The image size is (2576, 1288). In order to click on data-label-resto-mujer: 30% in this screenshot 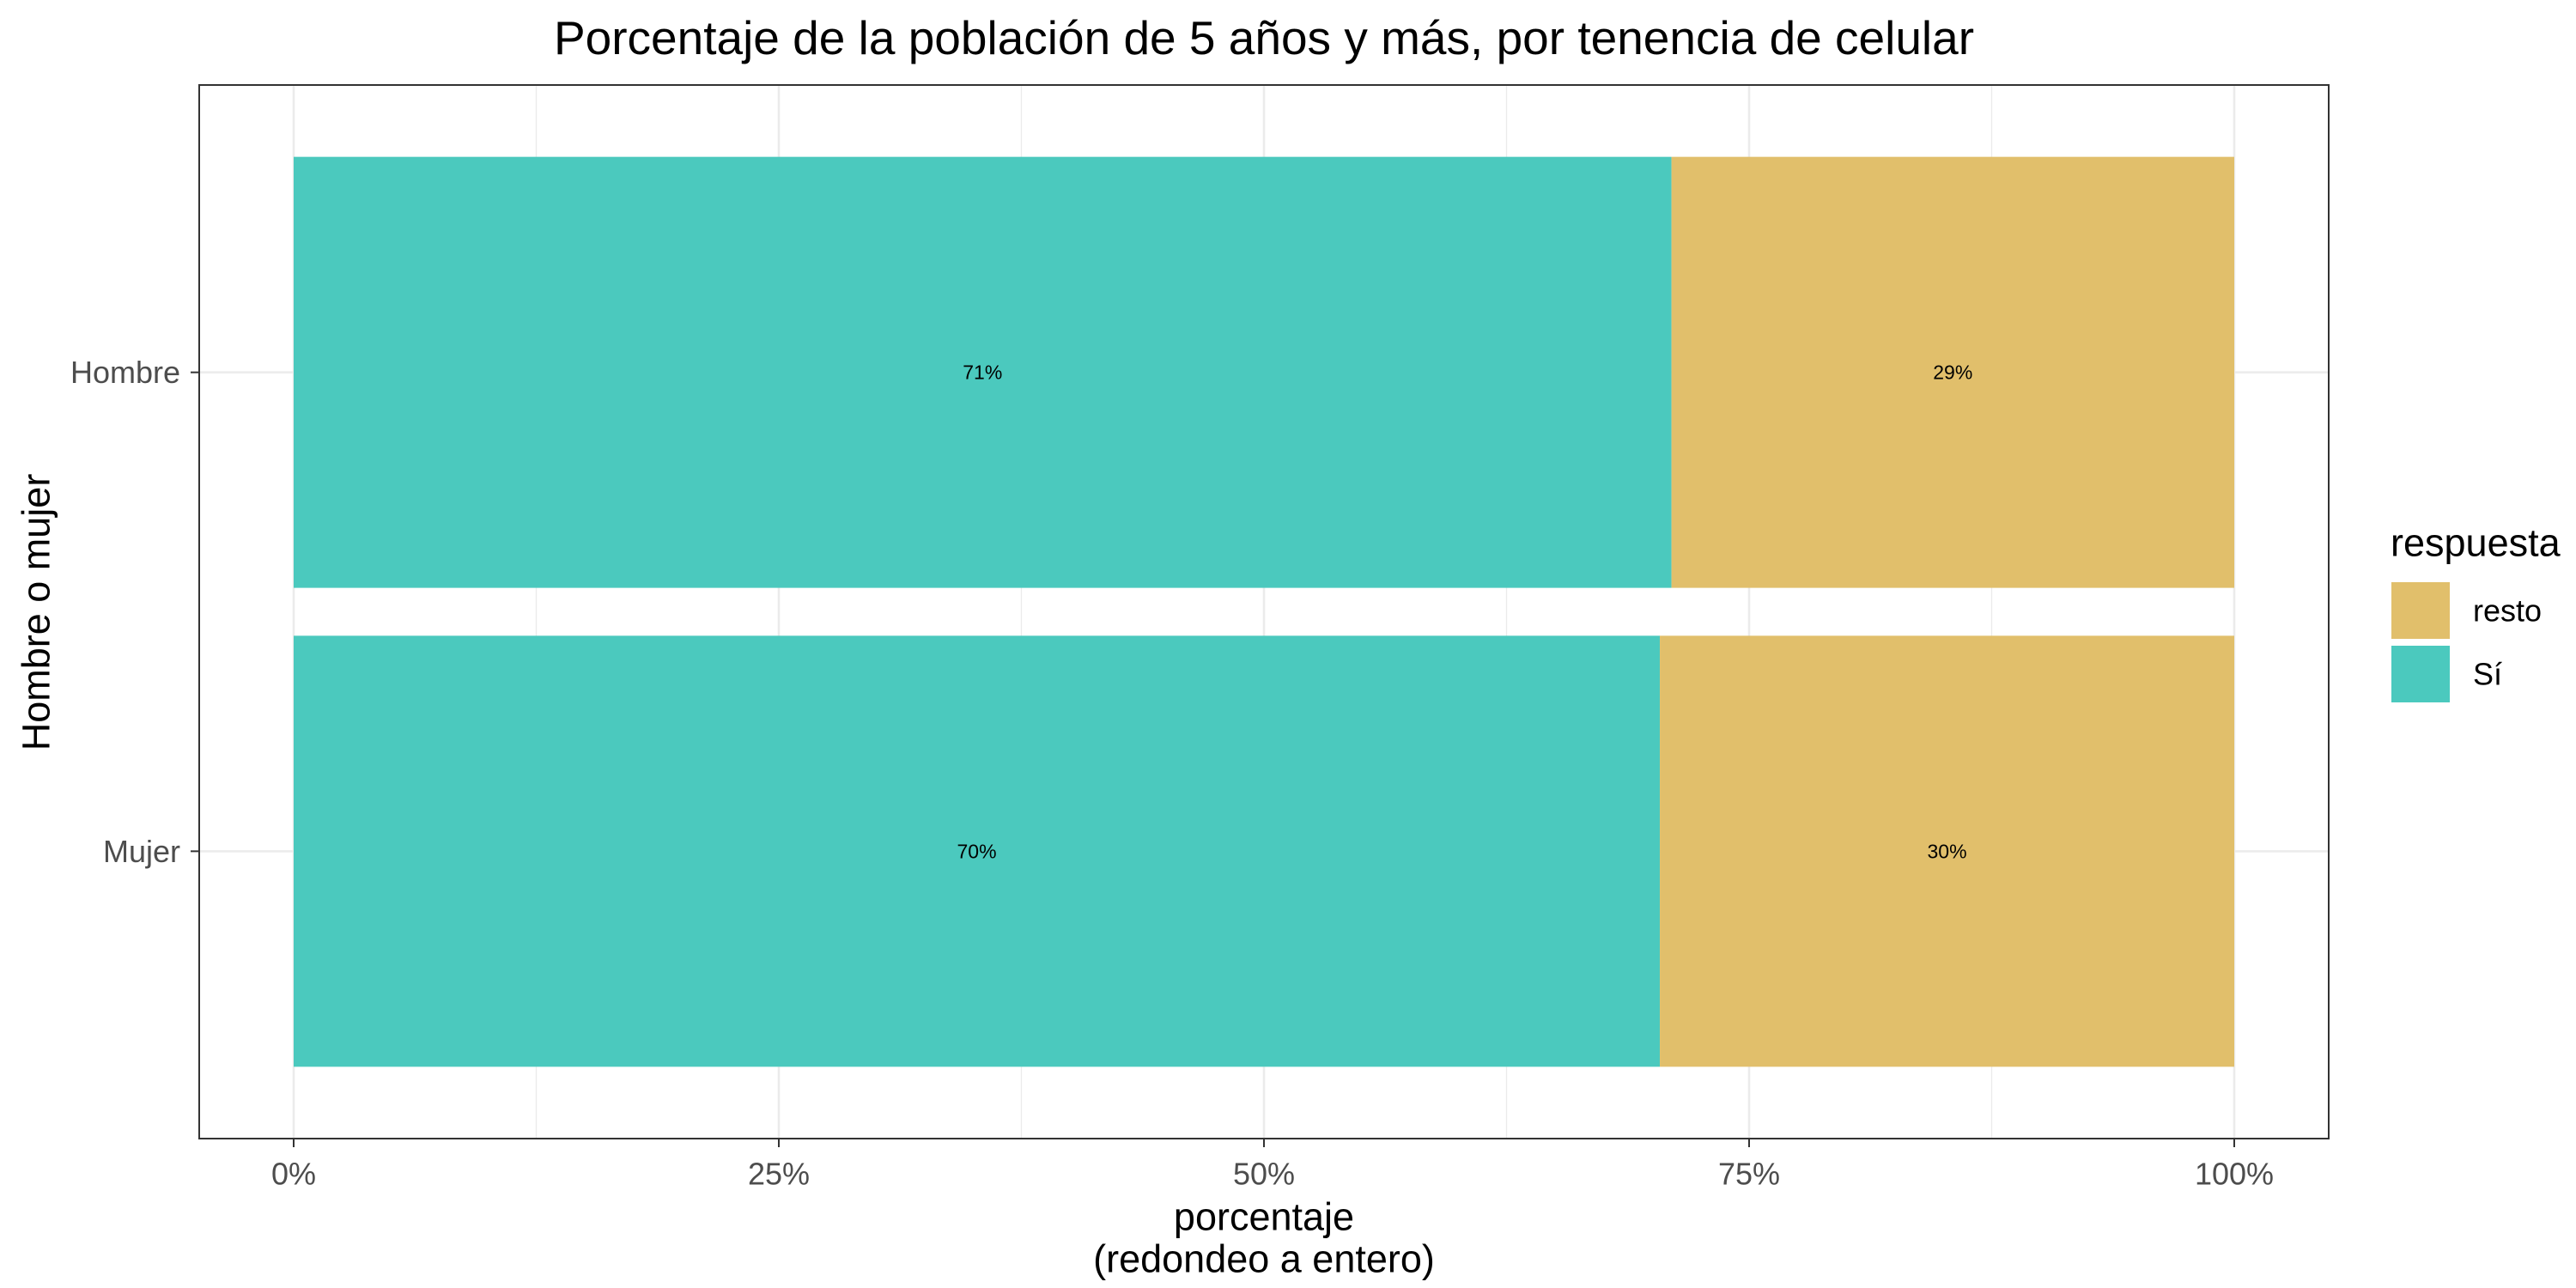, I will do `click(1946, 851)`.